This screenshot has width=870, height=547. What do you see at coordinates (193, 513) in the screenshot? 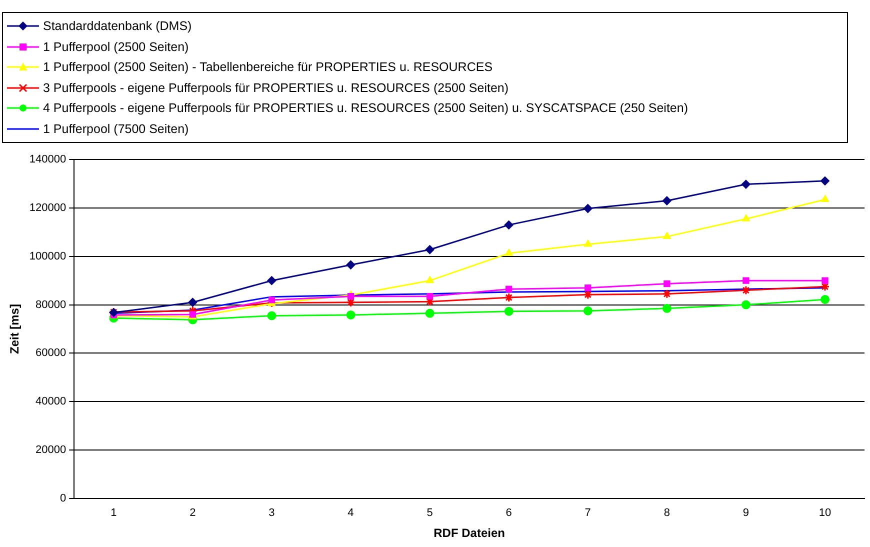
I see `x-tick-label: 2` at bounding box center [193, 513].